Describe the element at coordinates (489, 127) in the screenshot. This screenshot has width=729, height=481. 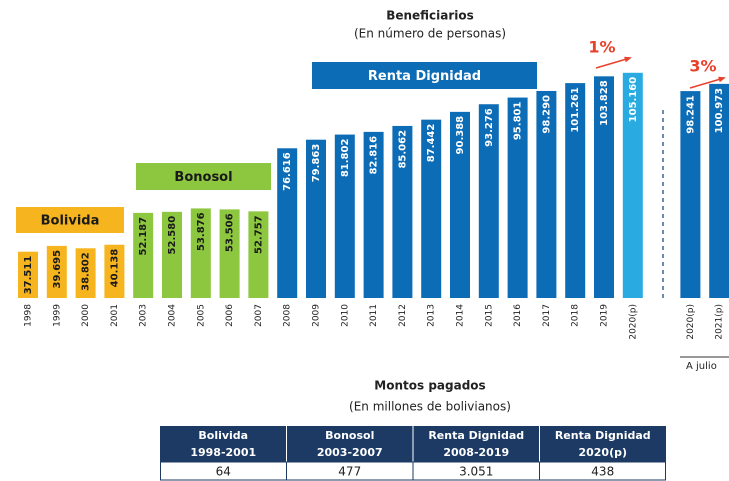
I see `value-label: 93.276` at that location.